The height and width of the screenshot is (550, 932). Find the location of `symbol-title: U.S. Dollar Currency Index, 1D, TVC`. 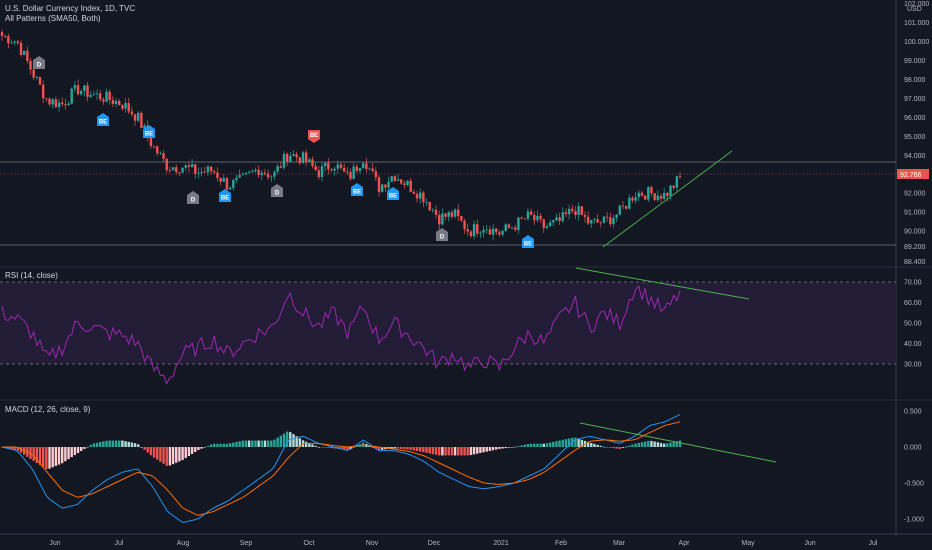

symbol-title: U.S. Dollar Currency Index, 1D, TVC is located at coordinates (70, 8).